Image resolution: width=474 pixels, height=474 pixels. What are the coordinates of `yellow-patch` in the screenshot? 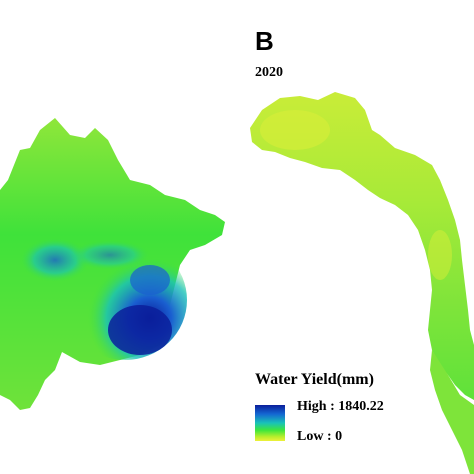 It's located at (295, 130).